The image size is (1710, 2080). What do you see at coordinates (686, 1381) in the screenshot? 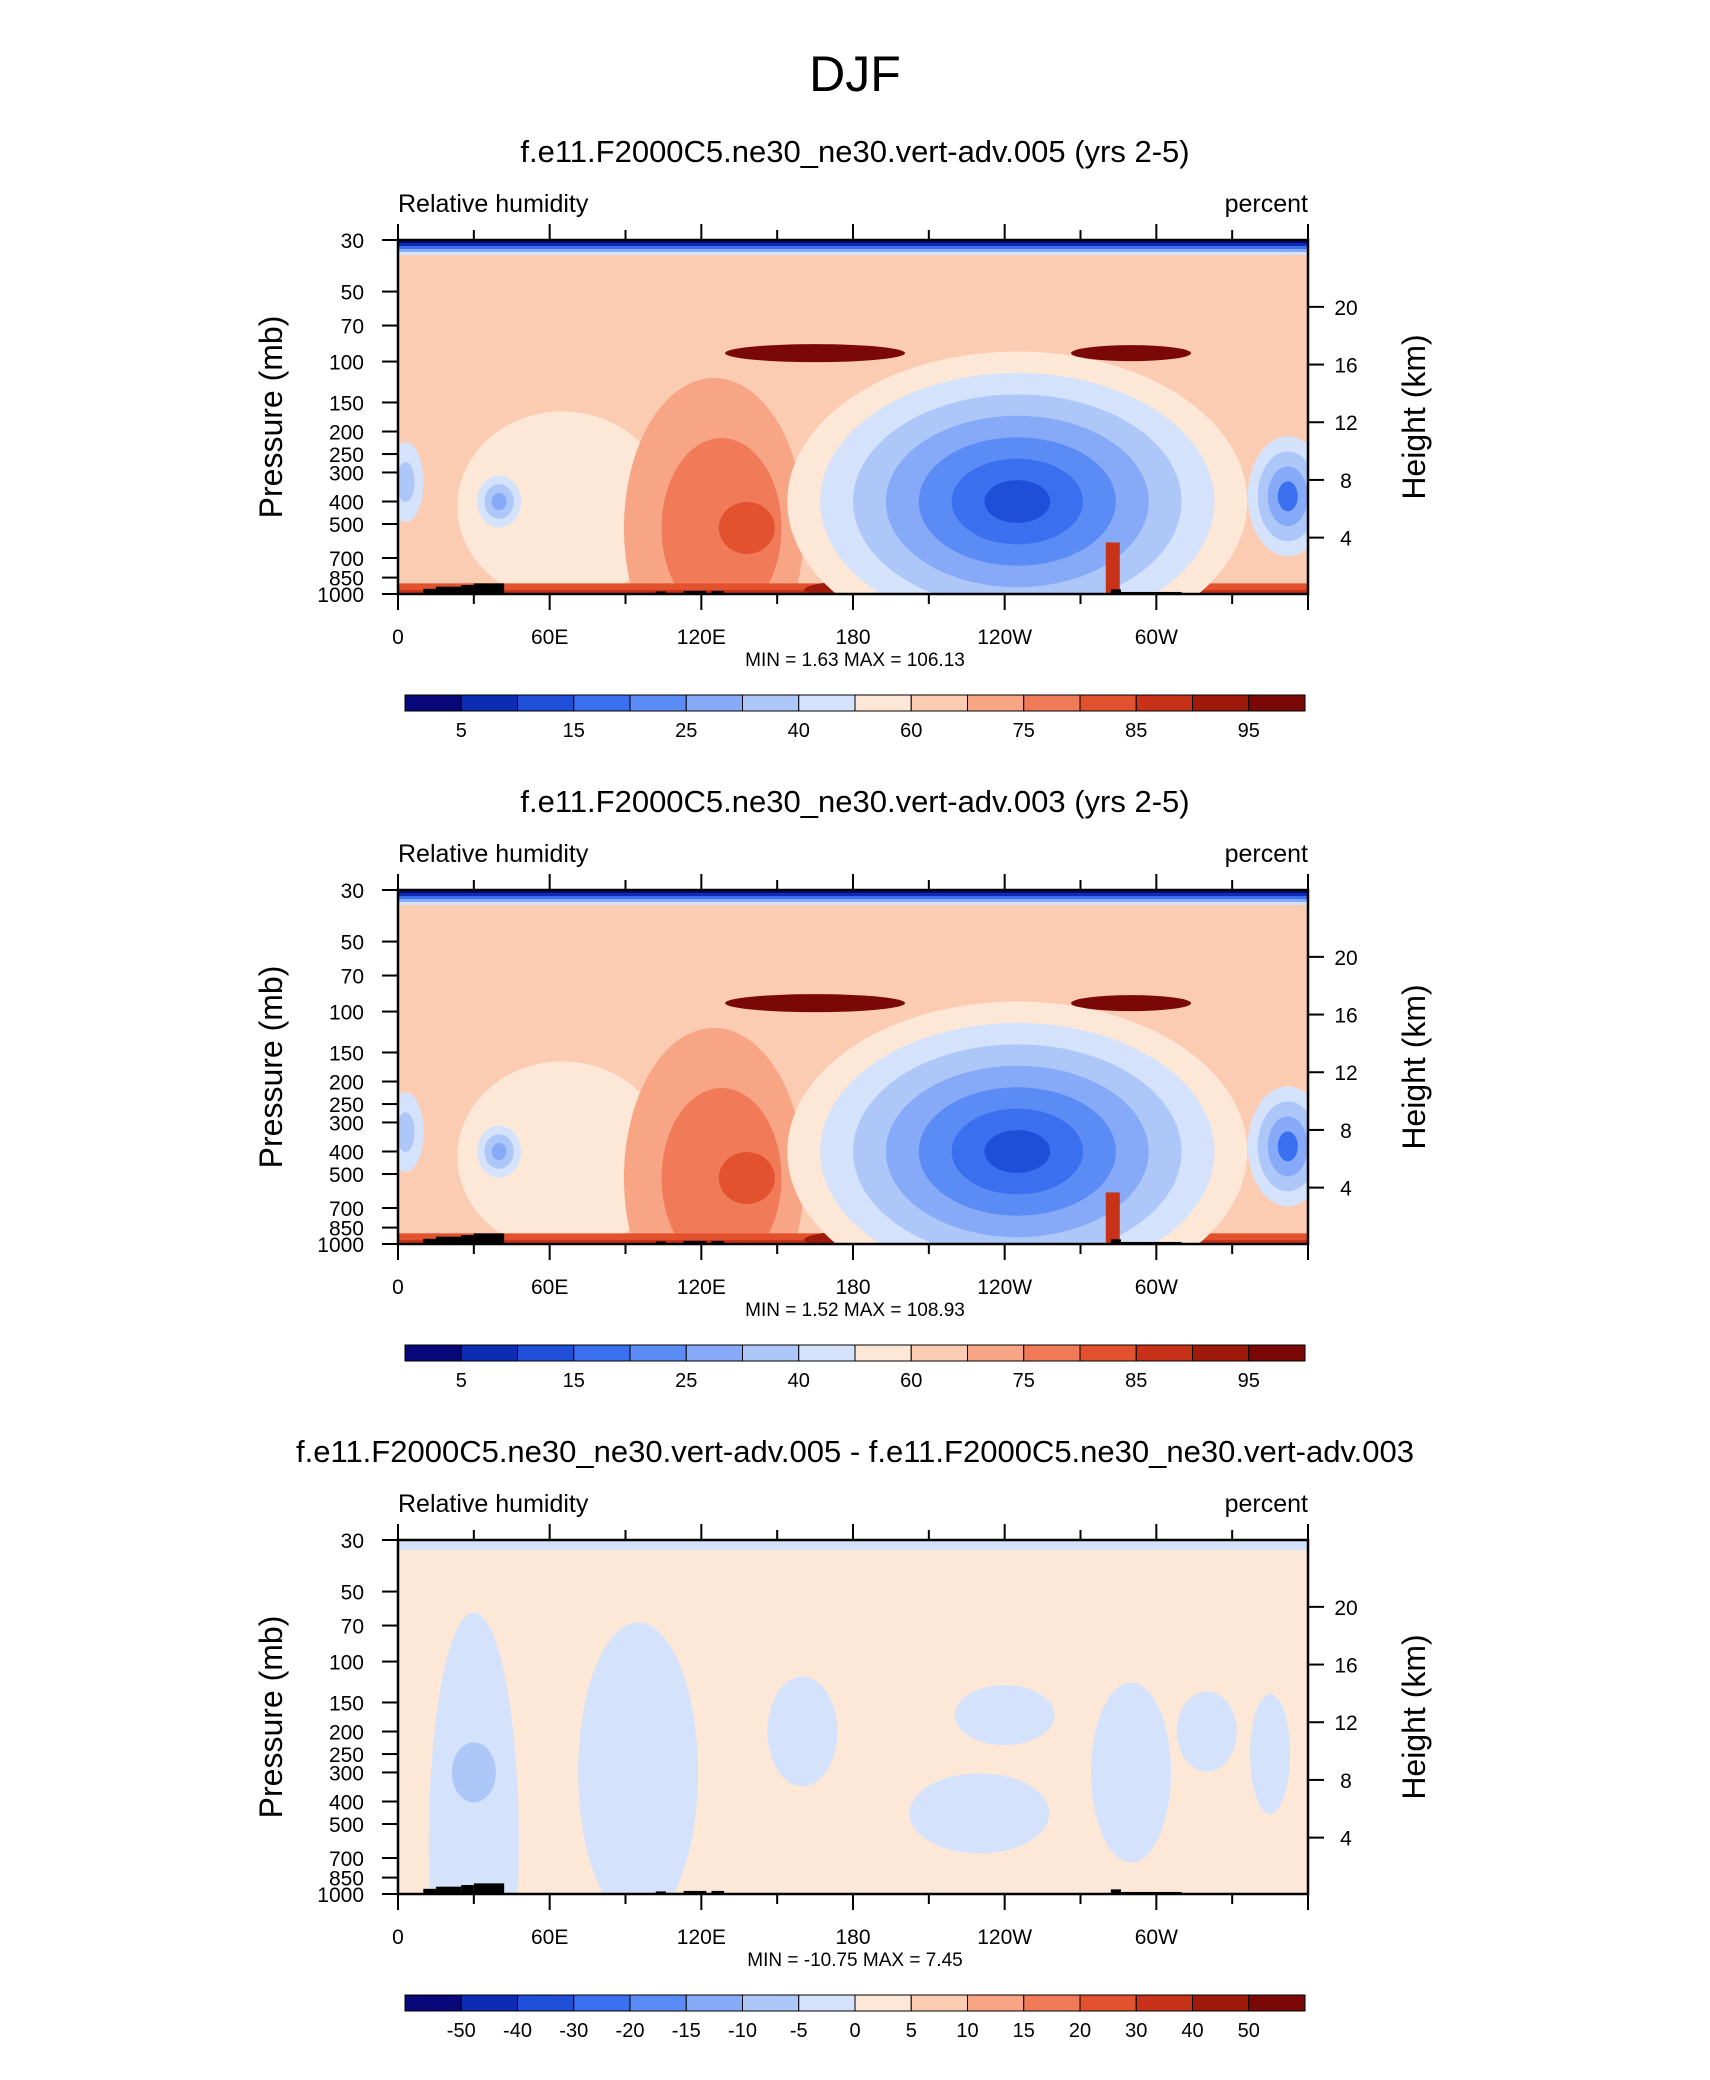
I see `colorbar-label: 25` at bounding box center [686, 1381].